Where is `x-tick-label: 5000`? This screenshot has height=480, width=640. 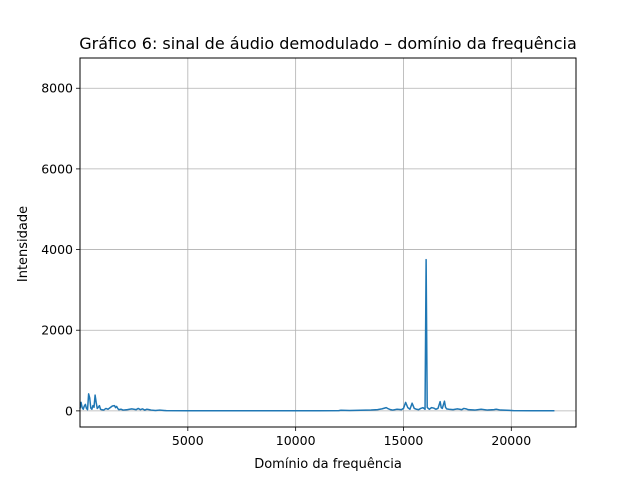
x-tick-label: 5000 is located at coordinates (188, 440).